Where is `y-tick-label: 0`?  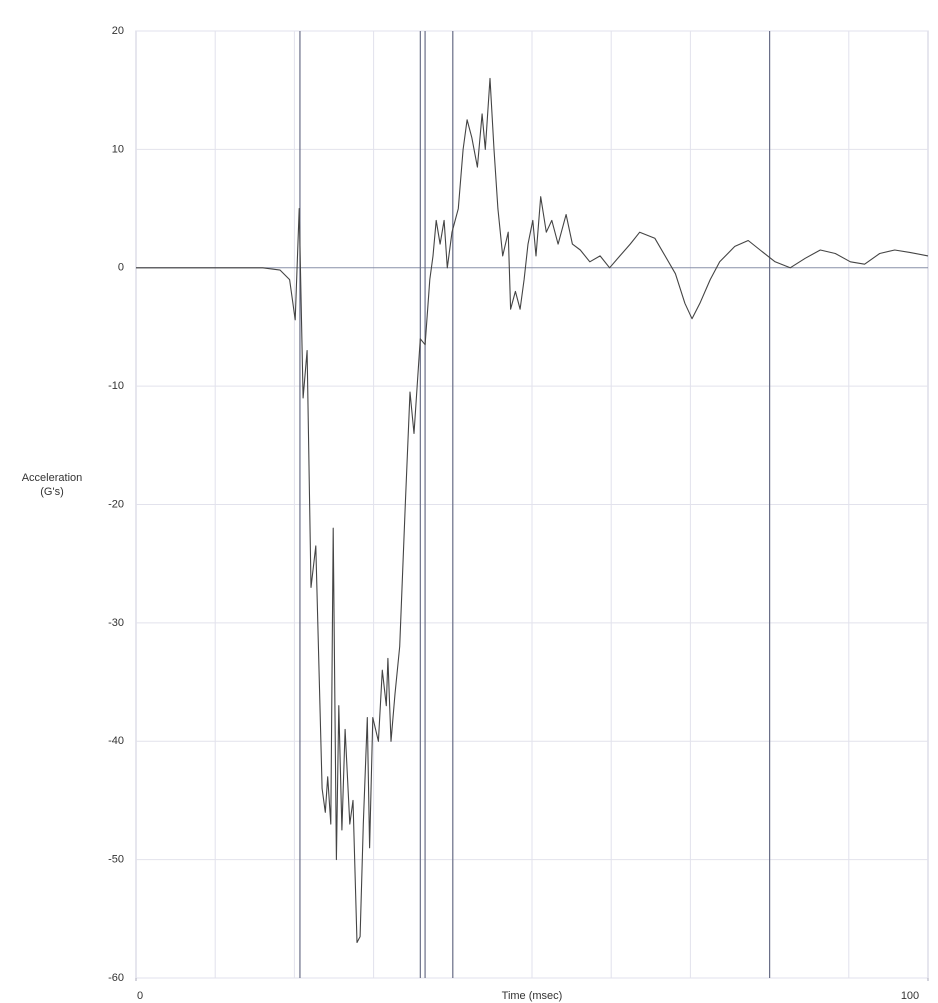 y-tick-label: 0 is located at coordinates (121, 268).